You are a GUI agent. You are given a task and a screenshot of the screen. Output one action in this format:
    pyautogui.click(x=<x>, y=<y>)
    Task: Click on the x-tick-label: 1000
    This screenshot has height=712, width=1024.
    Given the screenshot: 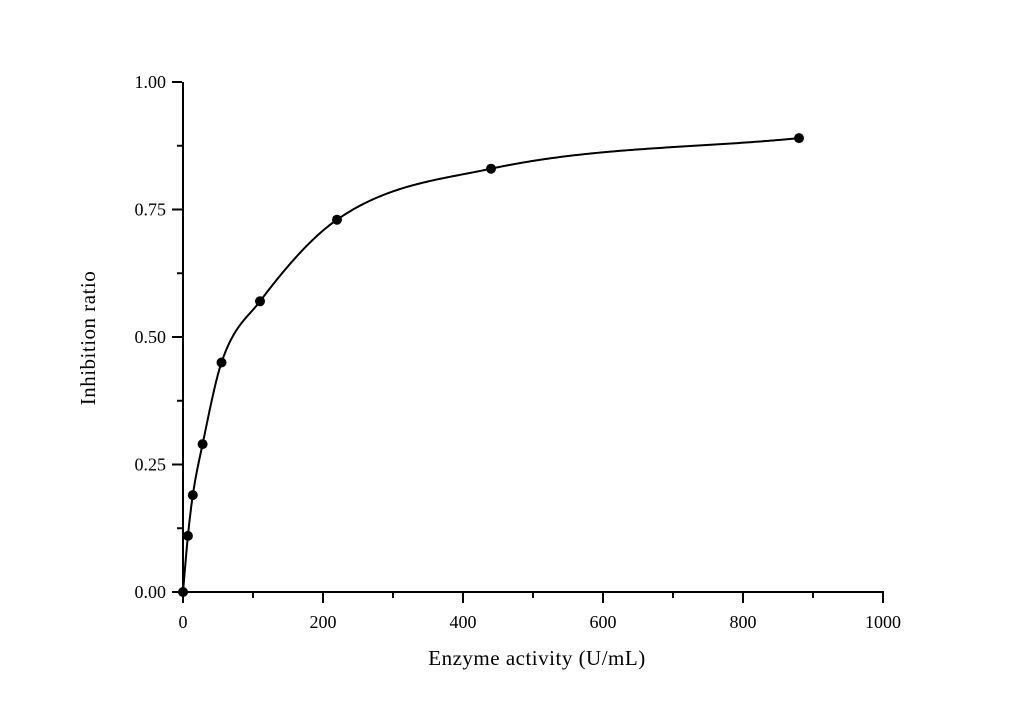 What is the action you would take?
    pyautogui.click(x=883, y=622)
    